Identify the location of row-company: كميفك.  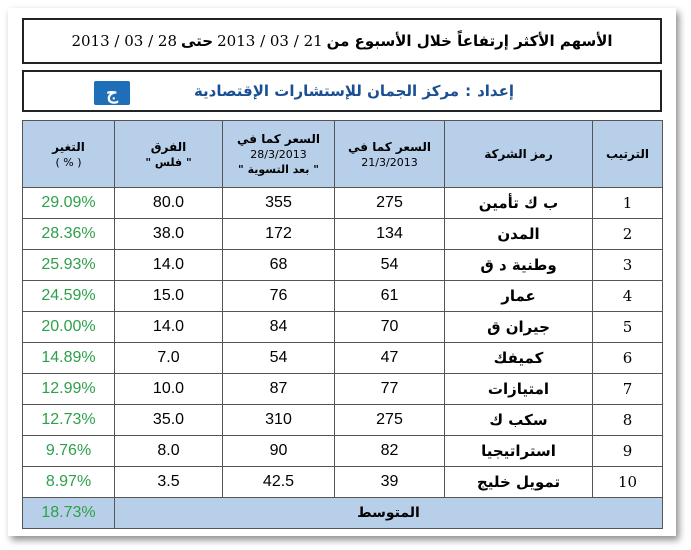
(518, 358).